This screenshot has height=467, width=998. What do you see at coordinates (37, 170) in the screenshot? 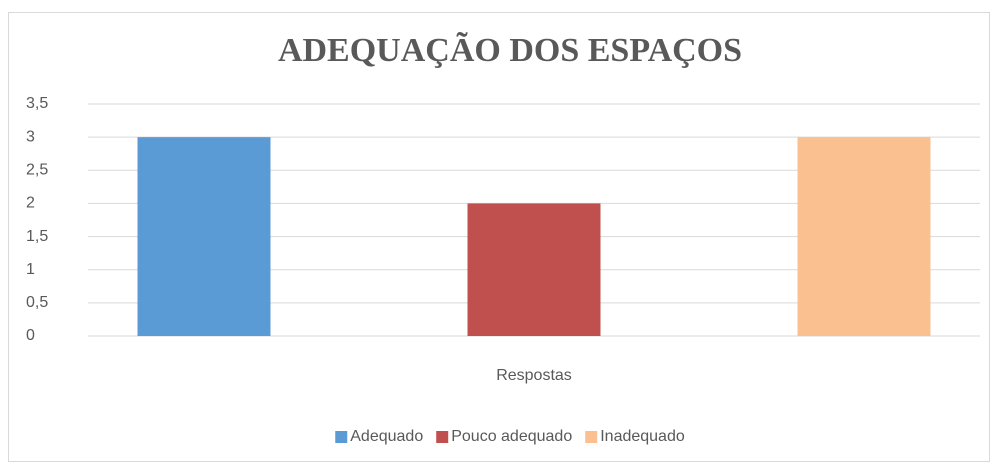
I see `y-tick-label: 2,5` at bounding box center [37, 170].